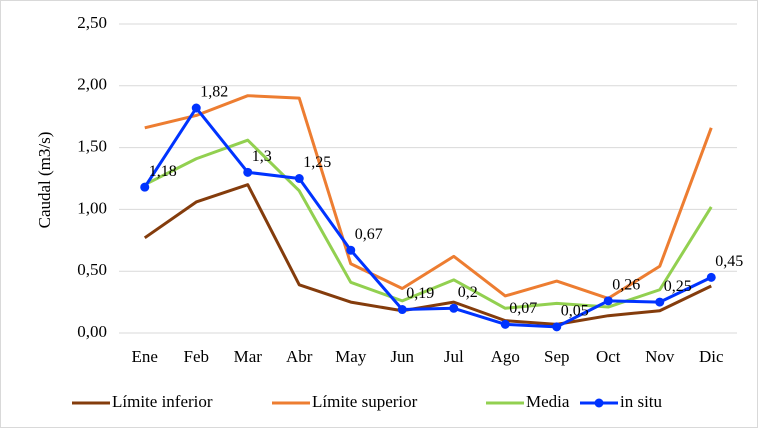 The height and width of the screenshot is (433, 758). Describe the element at coordinates (145, 356) in the screenshot. I see `x-tick-label: Ene` at that location.